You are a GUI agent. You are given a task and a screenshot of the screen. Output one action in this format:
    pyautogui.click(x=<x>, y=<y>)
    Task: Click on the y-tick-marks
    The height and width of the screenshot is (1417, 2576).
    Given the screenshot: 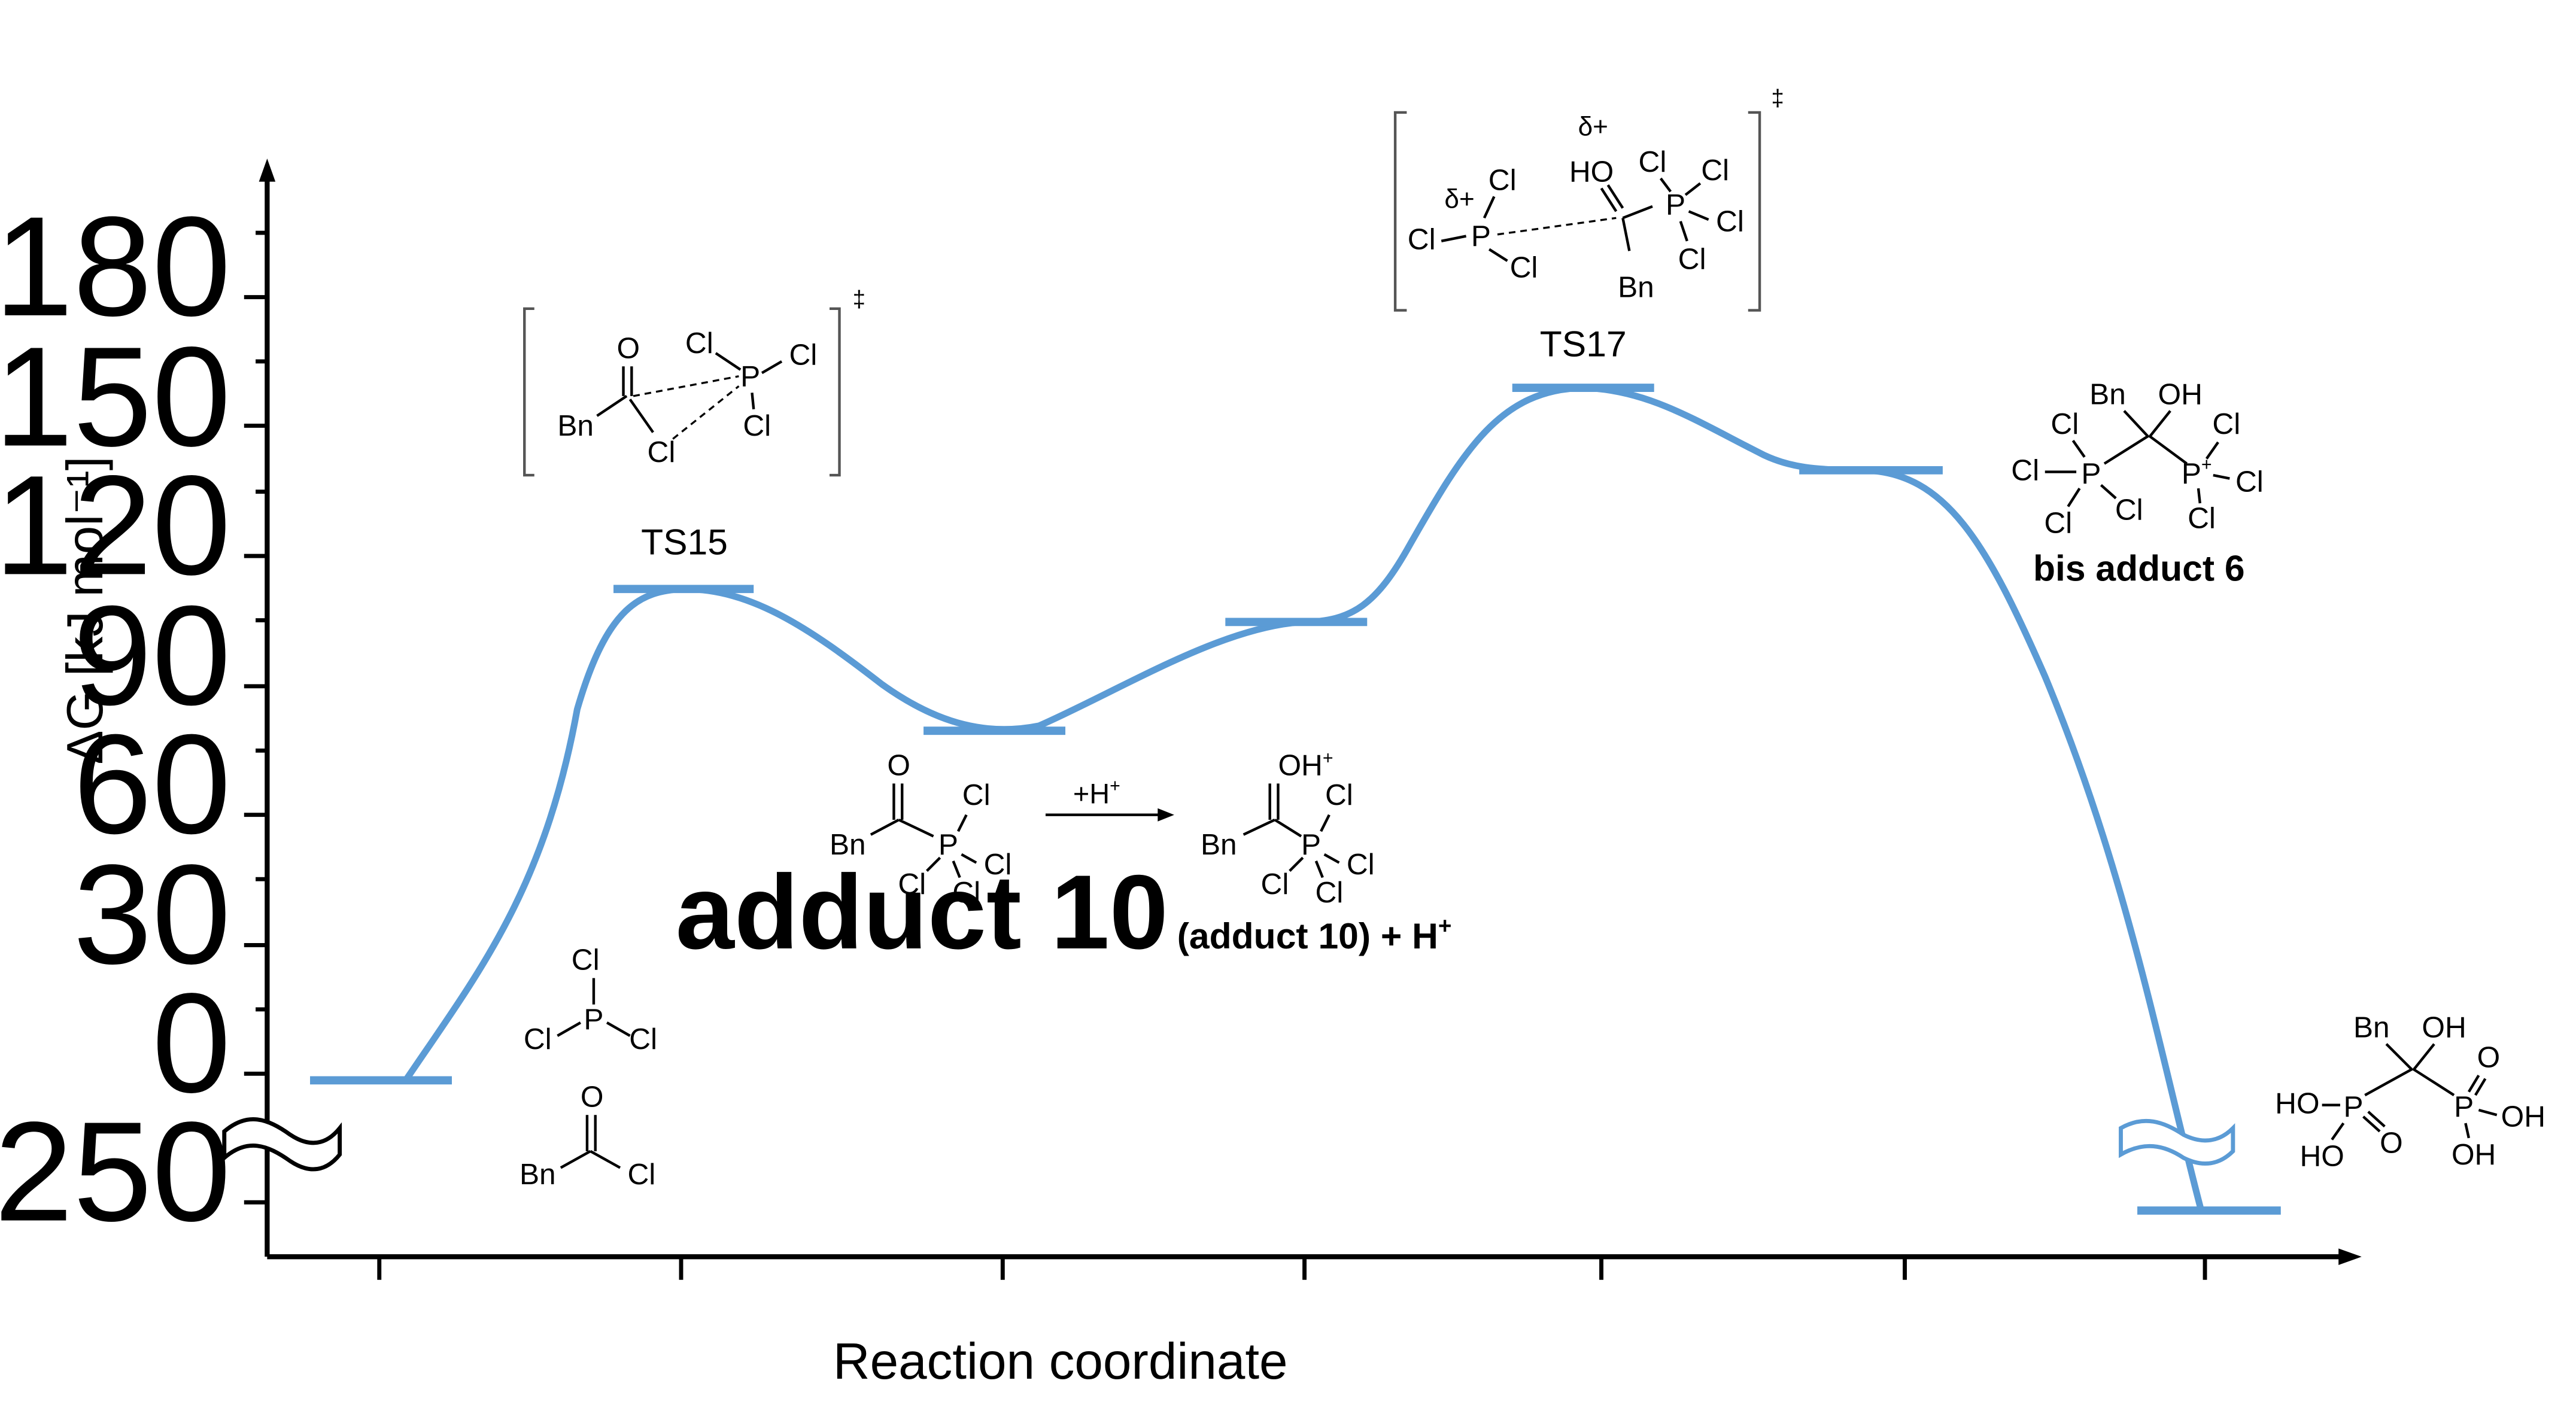 What is the action you would take?
    pyautogui.click(x=256, y=718)
    